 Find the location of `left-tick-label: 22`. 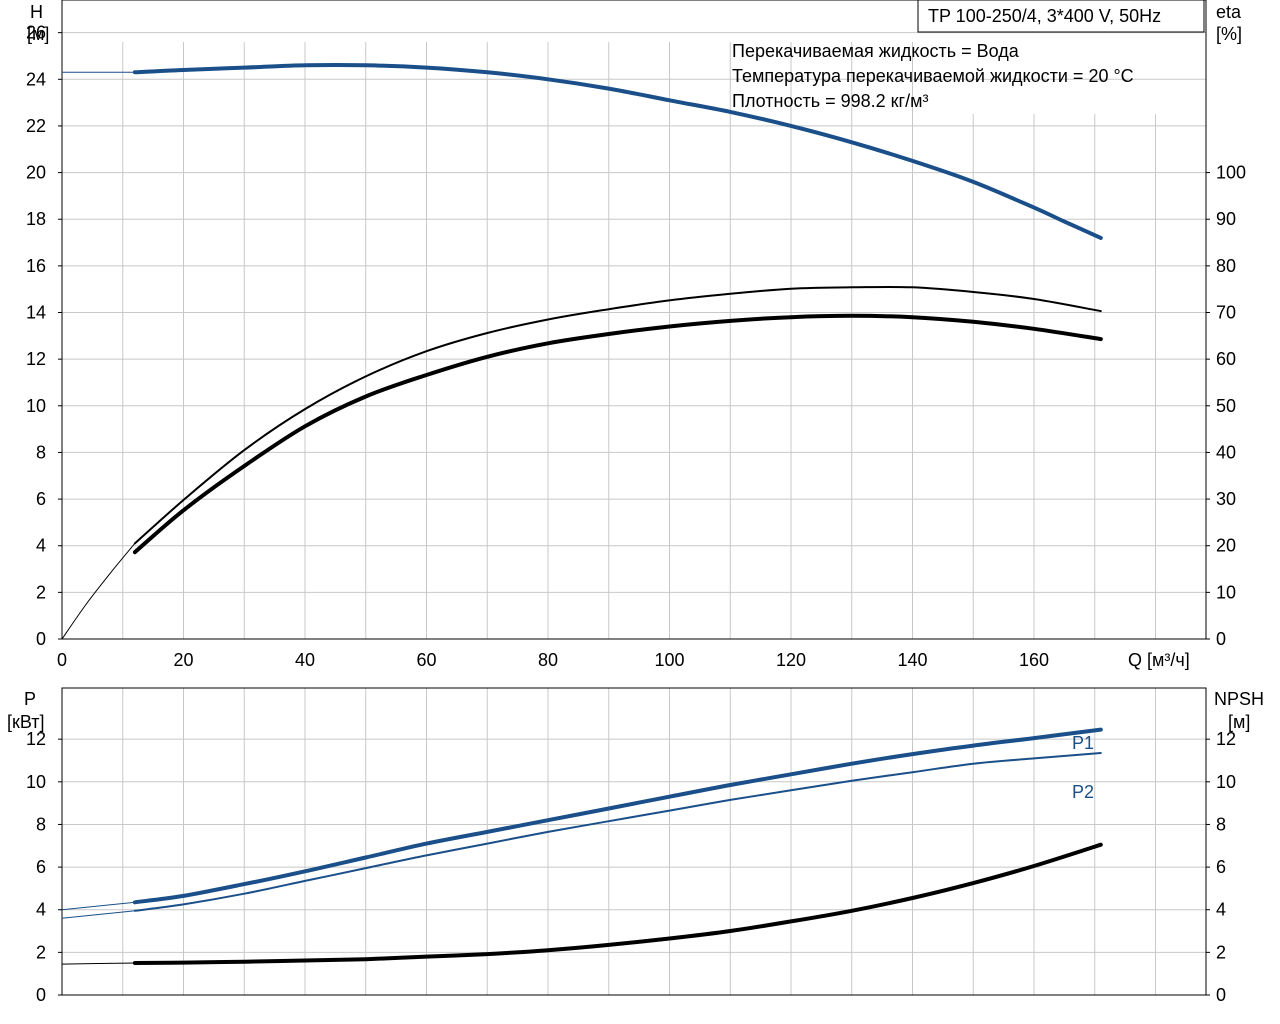

left-tick-label: 22 is located at coordinates (36, 126).